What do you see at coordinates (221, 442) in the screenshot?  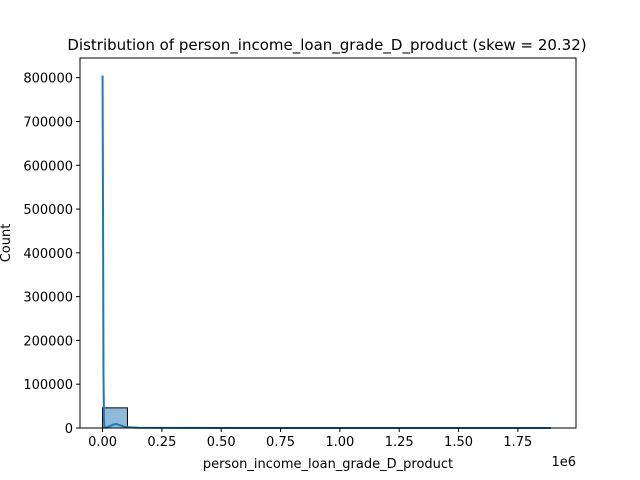 I see `x-tick-label: 0.50` at bounding box center [221, 442].